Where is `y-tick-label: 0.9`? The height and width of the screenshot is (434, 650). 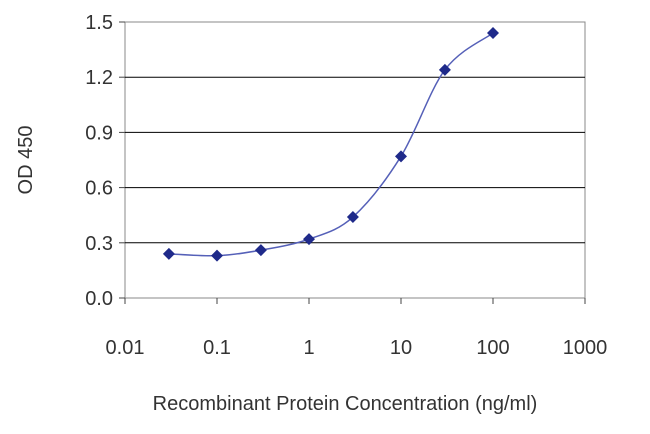
y-tick-label: 0.9 is located at coordinates (99, 133).